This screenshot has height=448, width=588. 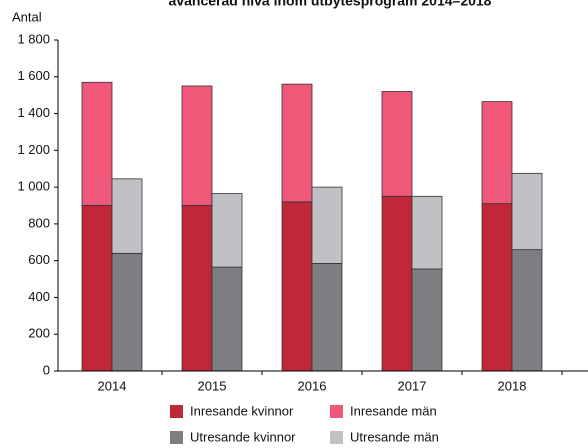 I want to click on y-tick-label: 1 000, so click(x=33, y=186).